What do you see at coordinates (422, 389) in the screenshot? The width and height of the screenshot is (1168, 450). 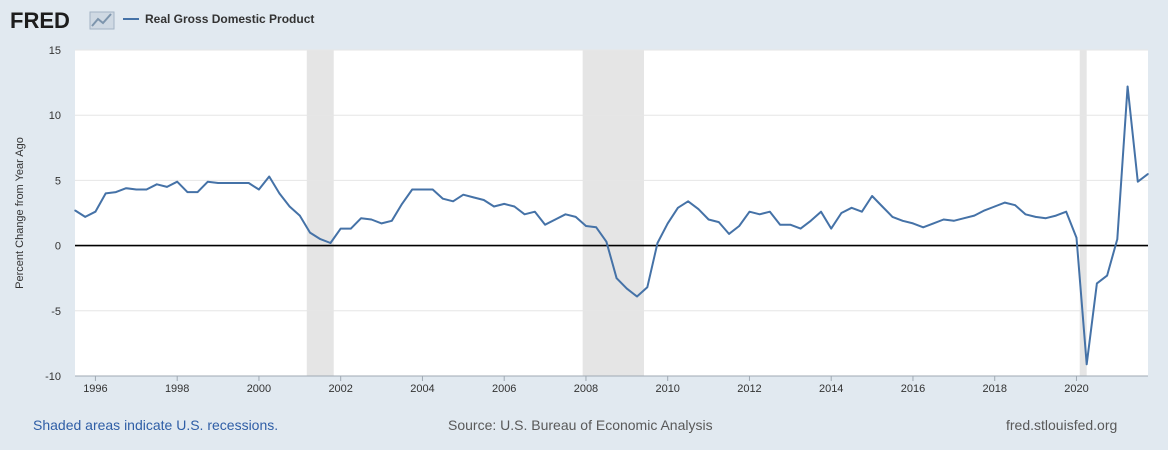 I see `x-tick-label-2004: 2004` at bounding box center [422, 389].